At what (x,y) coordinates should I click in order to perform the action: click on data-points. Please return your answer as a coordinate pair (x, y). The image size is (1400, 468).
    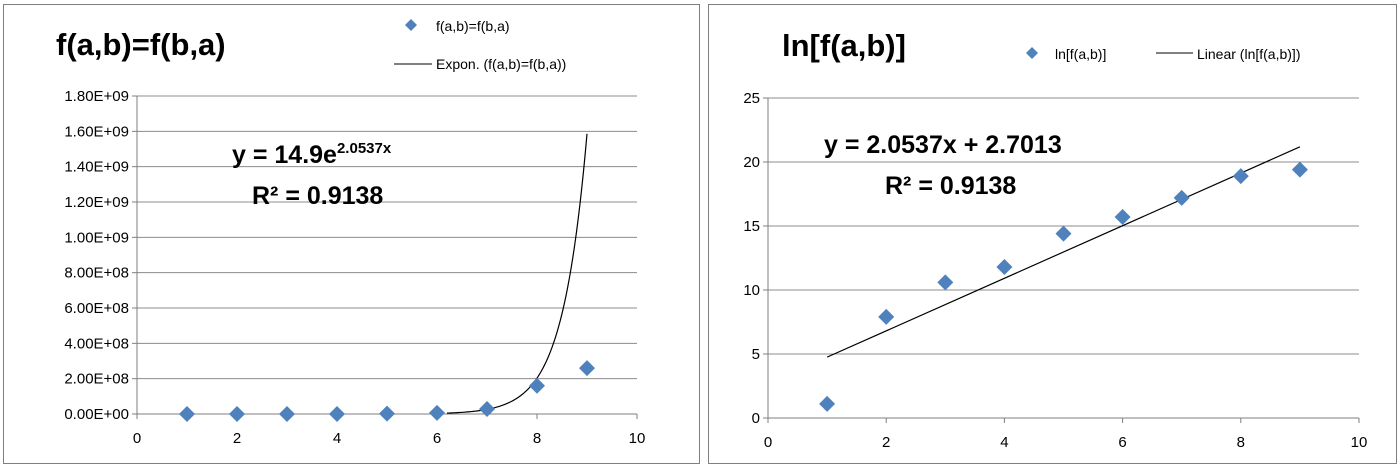
    Looking at the image, I should click on (387, 391).